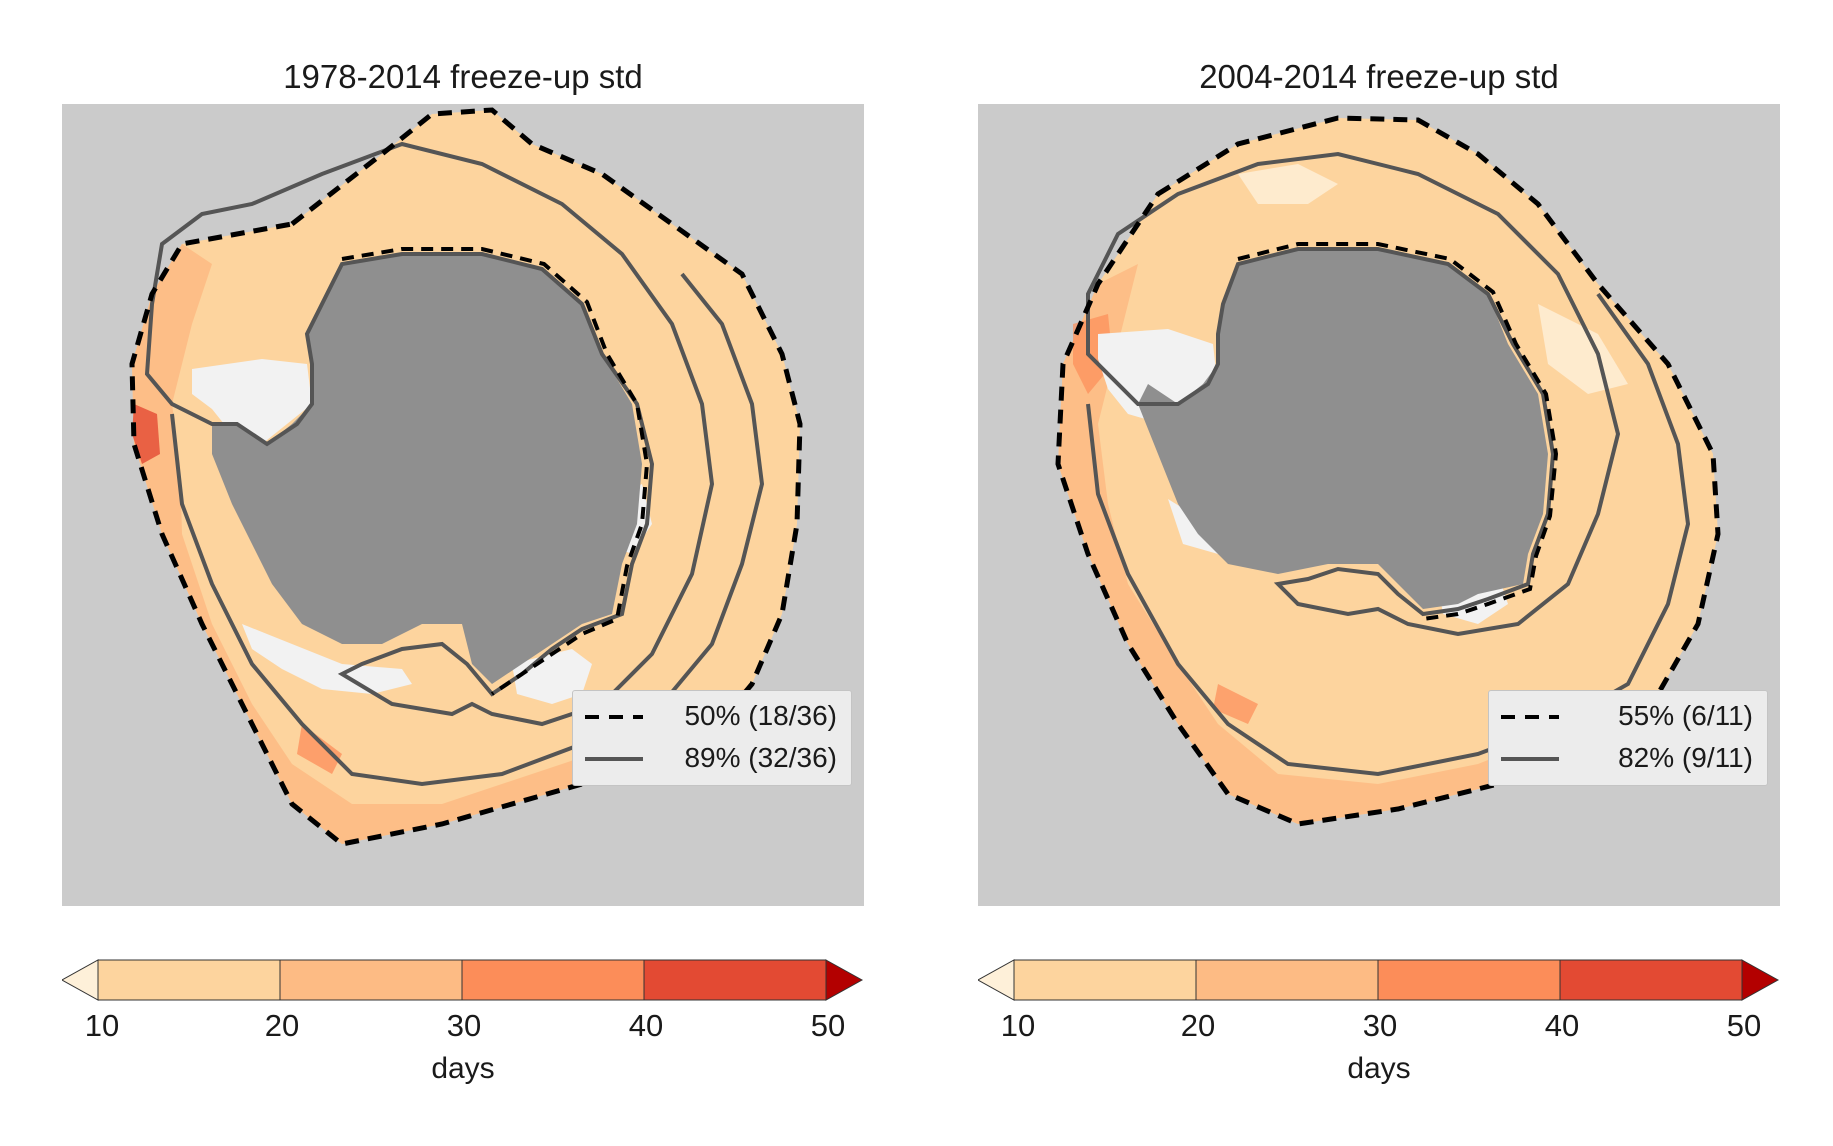  I want to click on panel-title: 2004-2014 freeze-up std, so click(1379, 76).